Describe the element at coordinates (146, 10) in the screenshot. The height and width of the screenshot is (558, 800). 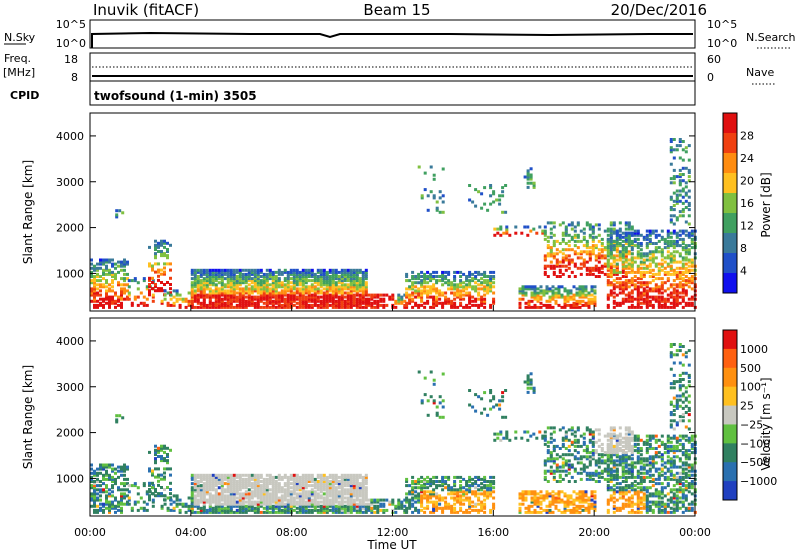
I see `station-title: Inuvik (fitACF)` at that location.